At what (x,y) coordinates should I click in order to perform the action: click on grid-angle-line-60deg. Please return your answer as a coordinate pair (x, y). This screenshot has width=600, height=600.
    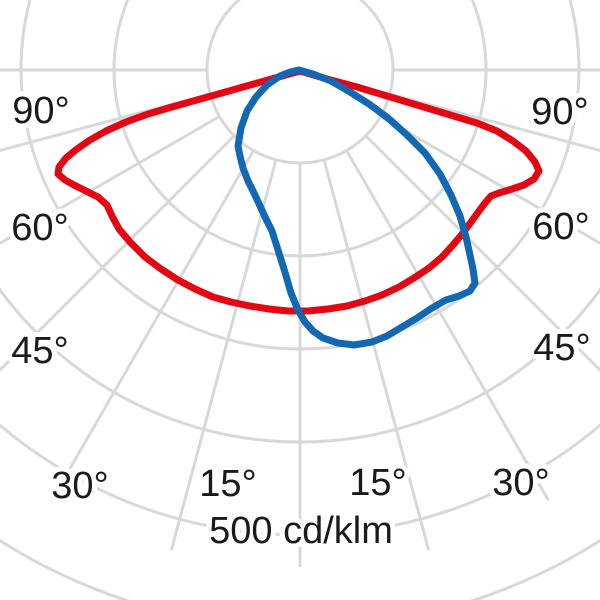
    Looking at the image, I should click on (489, 180).